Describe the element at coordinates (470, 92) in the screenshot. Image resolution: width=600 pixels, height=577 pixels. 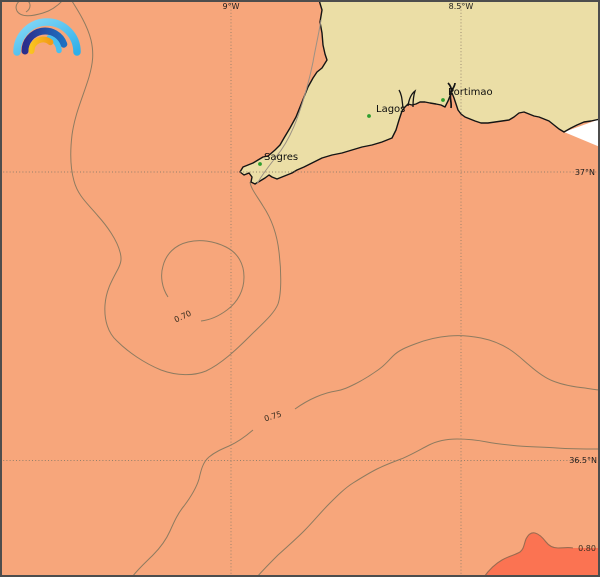
I see `city-label-portimao: Portimao` at that location.